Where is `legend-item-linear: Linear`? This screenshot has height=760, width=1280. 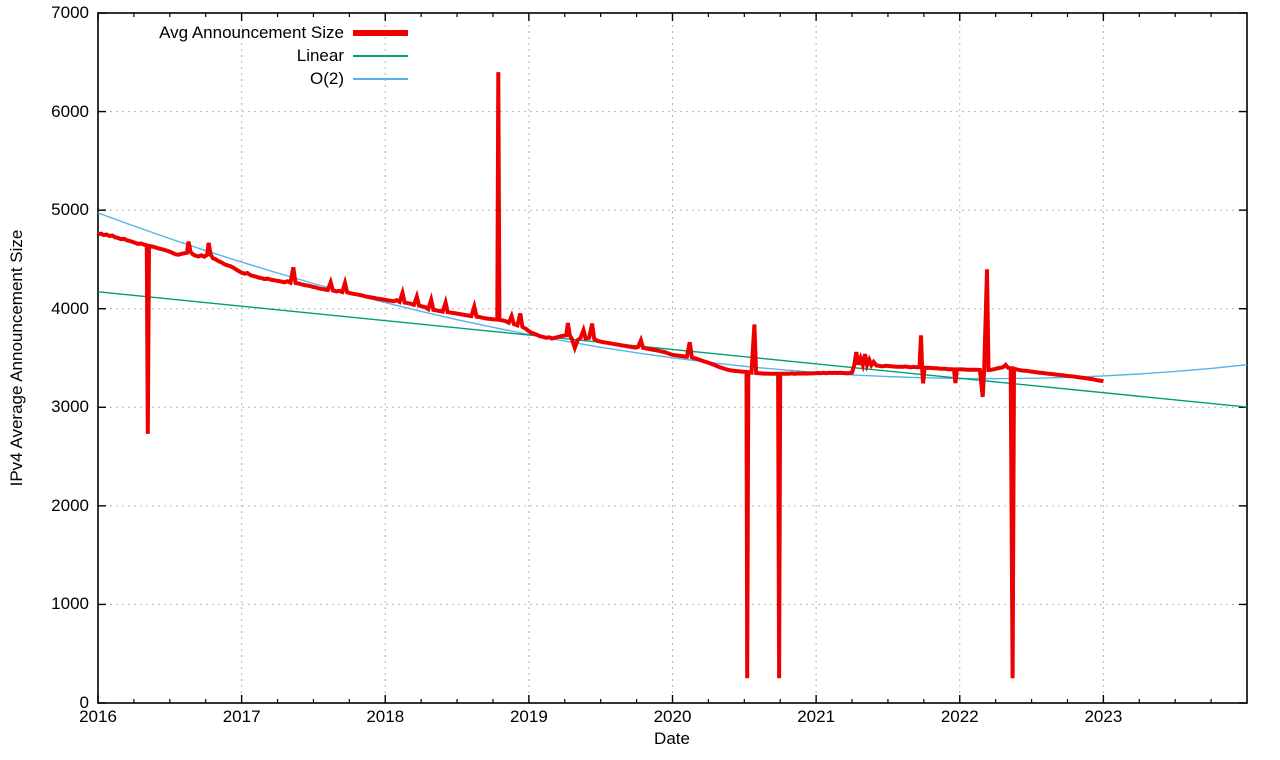 legend-item-linear: Linear is located at coordinates (253, 55).